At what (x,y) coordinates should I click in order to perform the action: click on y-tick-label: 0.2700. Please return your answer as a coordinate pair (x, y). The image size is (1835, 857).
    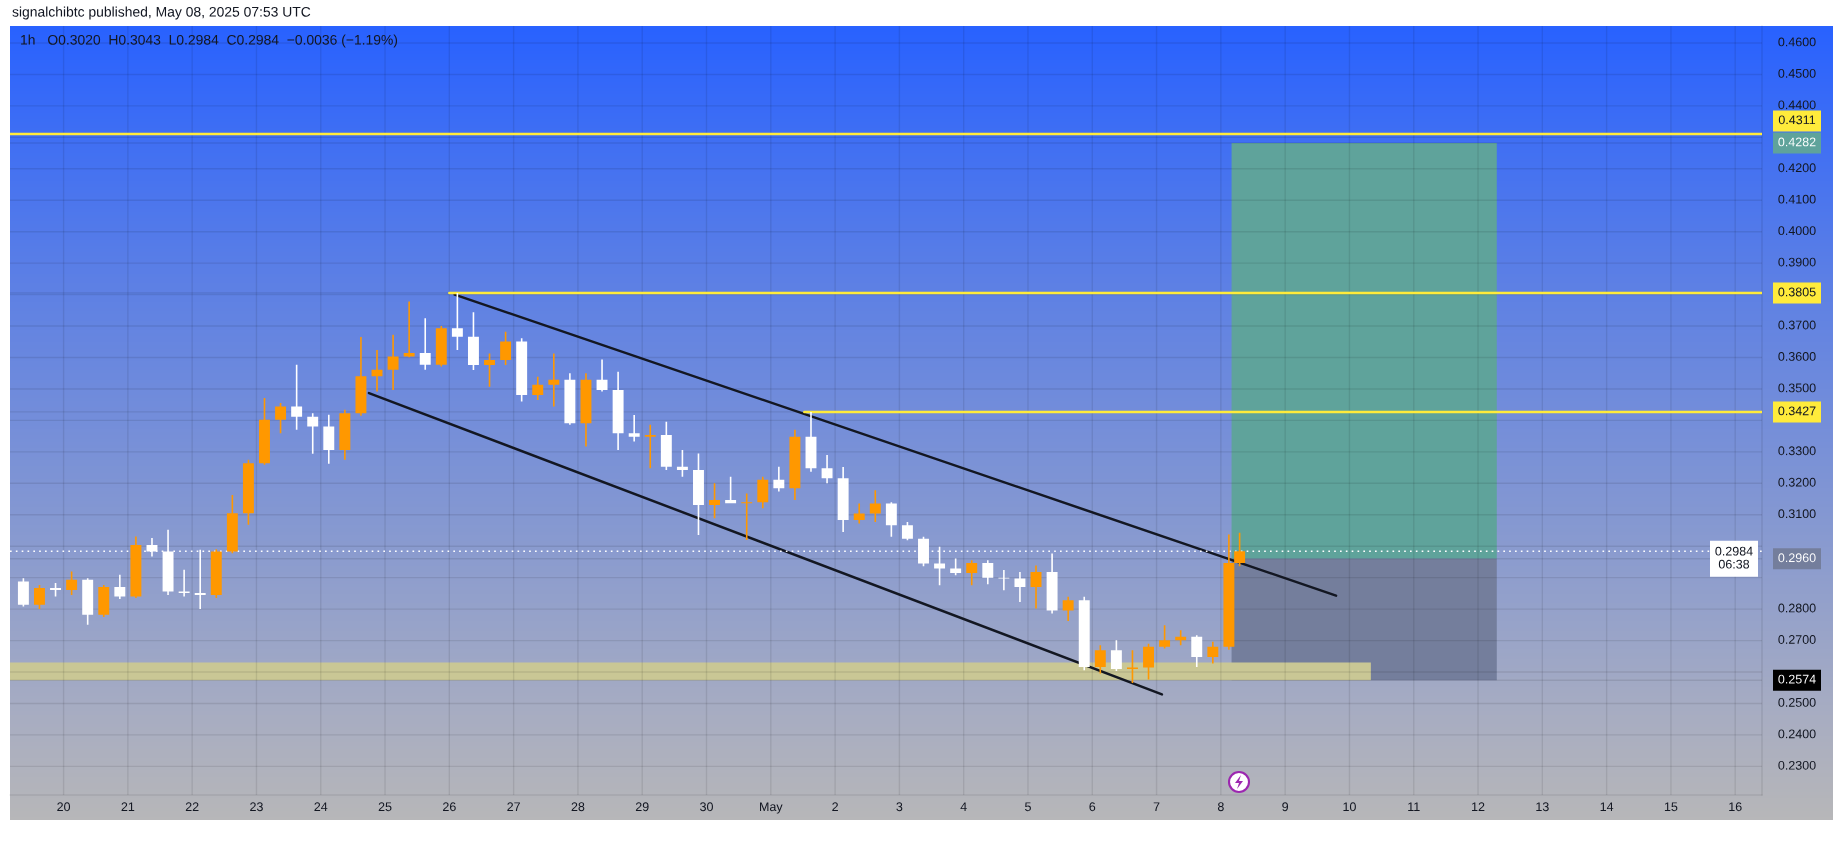
    Looking at the image, I should click on (1797, 639).